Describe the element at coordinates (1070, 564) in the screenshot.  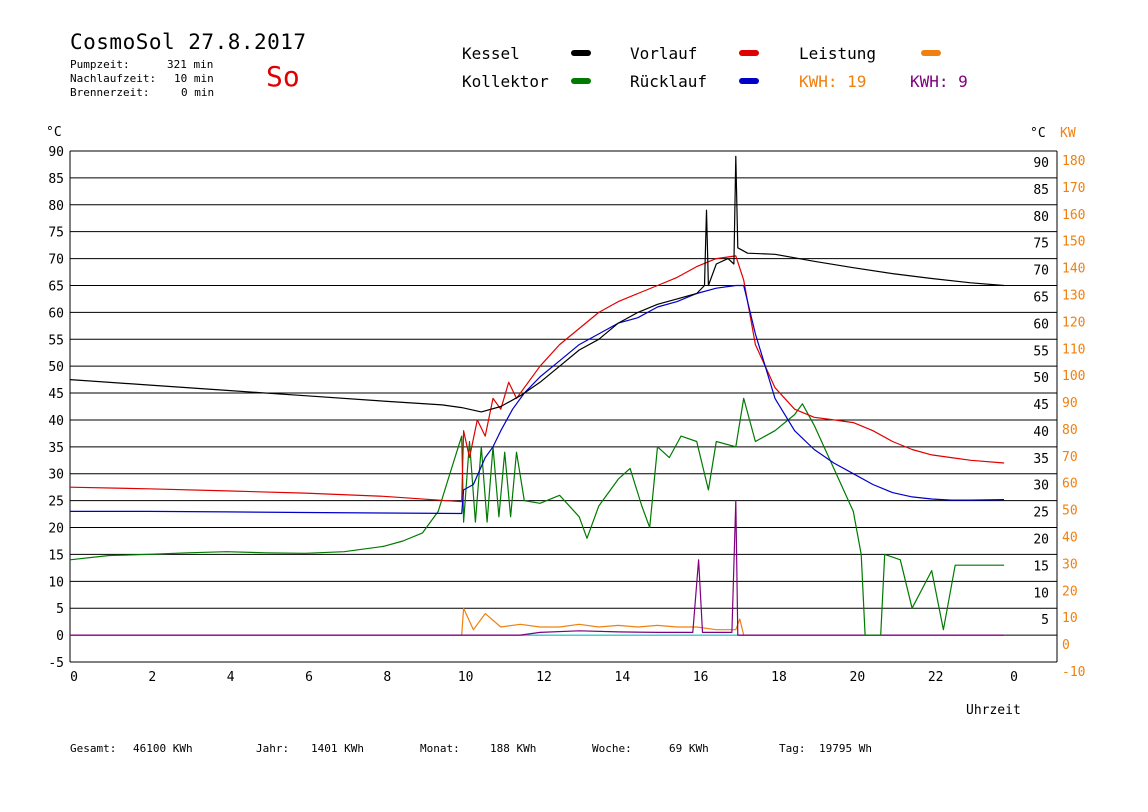
I see `power-tick-label: 30` at that location.